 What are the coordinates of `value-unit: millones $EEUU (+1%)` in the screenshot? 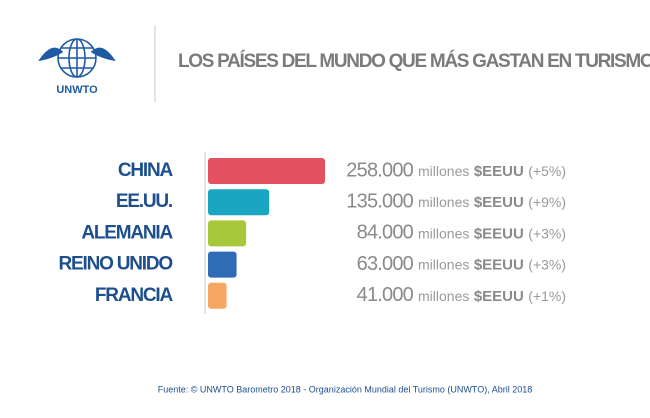 It's located at (492, 297).